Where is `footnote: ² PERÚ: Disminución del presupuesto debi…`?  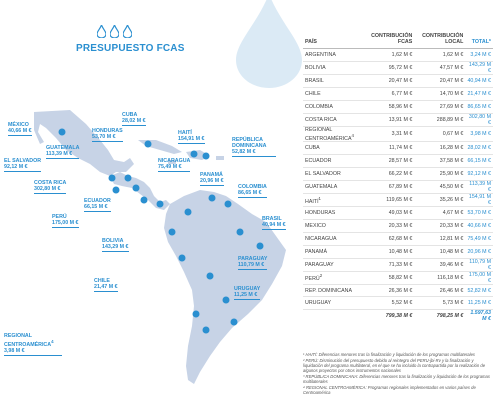
footnote: ² PERÚ: Disminución del presupuesto debi… is located at coordinates (394, 365).